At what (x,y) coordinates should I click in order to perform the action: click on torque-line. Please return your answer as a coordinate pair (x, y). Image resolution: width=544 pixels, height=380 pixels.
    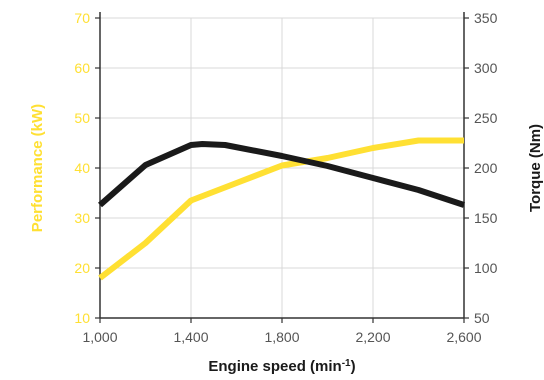
    Looking at the image, I should click on (281, 174).